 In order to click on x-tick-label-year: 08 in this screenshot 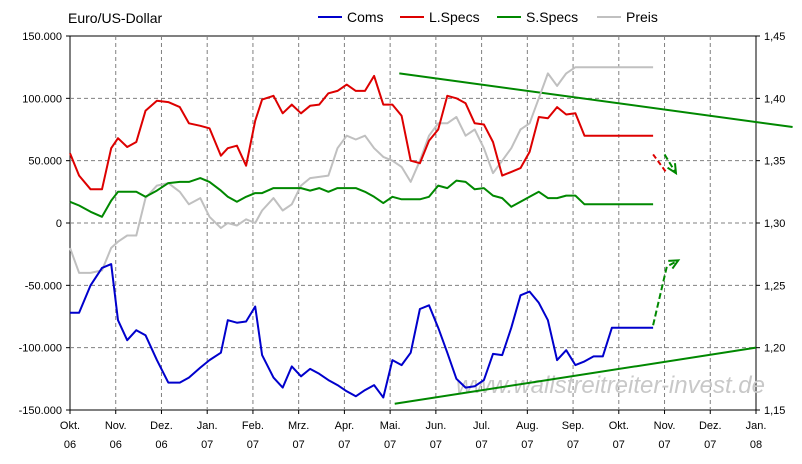, I will do `click(756, 445)`.